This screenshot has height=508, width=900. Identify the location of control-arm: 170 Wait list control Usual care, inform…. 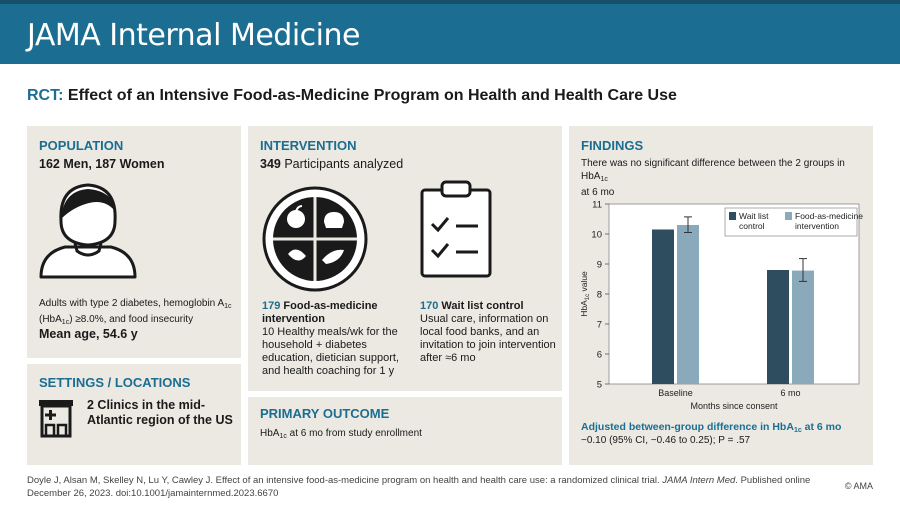
(490, 332).